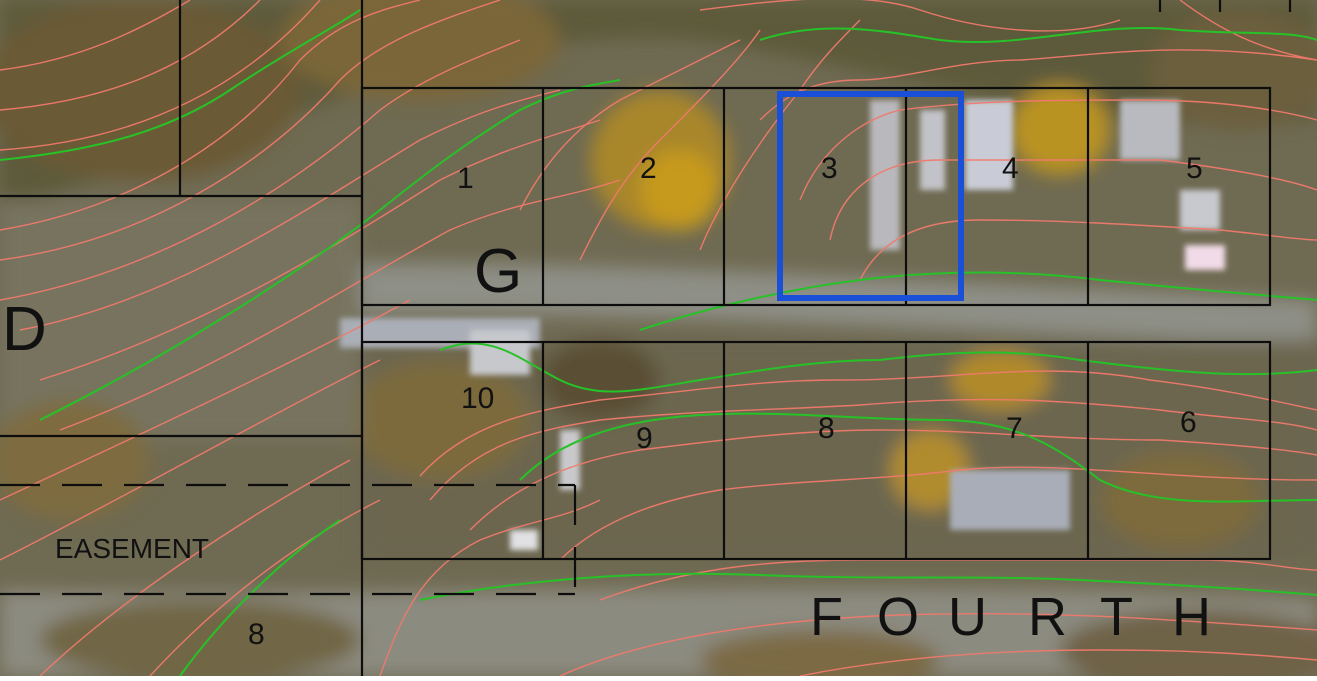 Image resolution: width=1317 pixels, height=681 pixels. Describe the element at coordinates (256, 634) in the screenshot. I see `adjacent-lot-number: 8` at that location.